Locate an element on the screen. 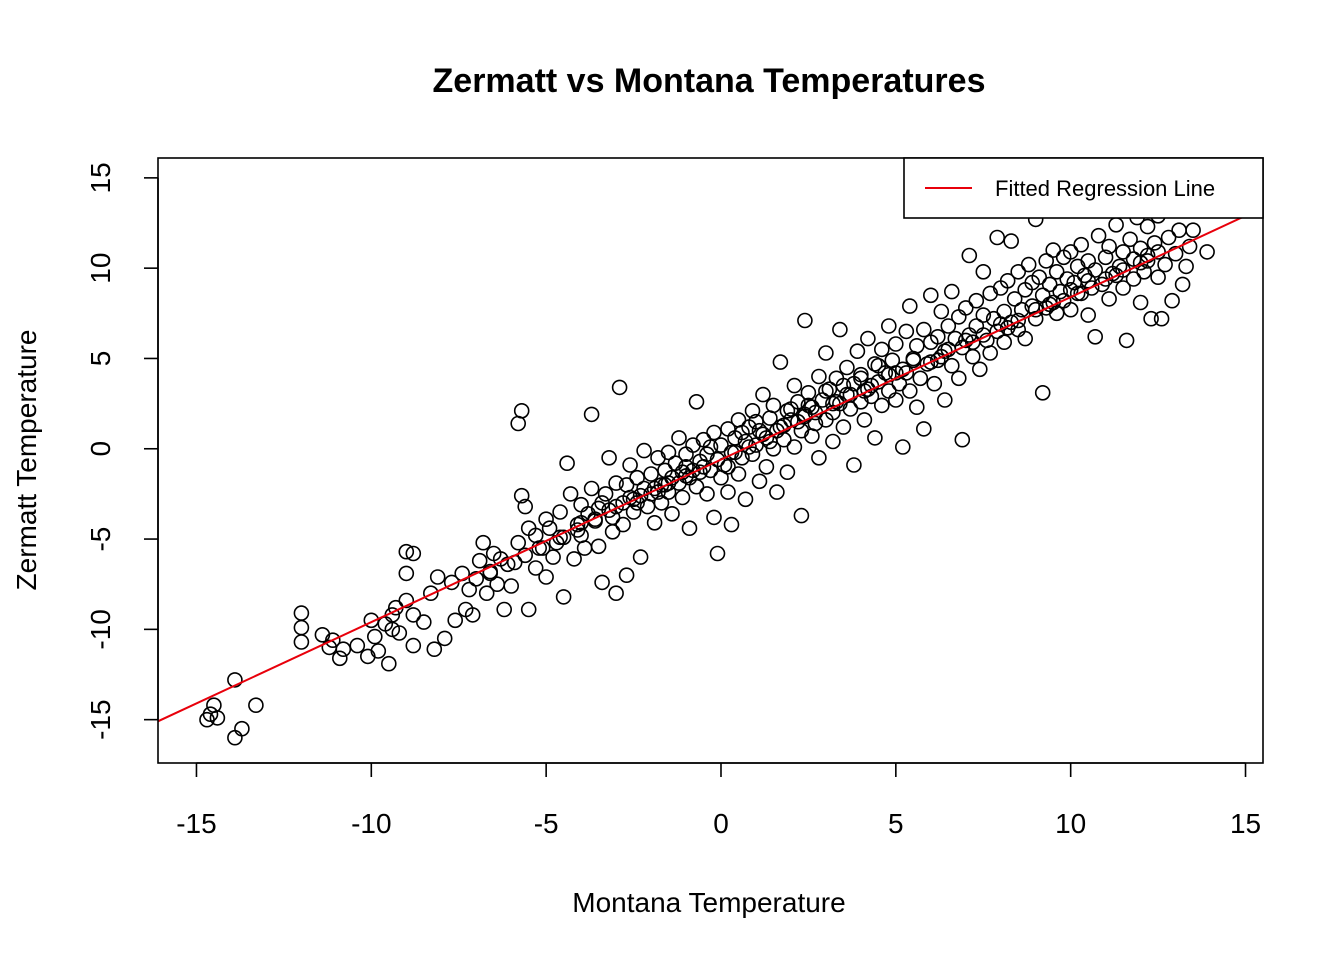 Image resolution: width=1344 pixels, height=960 pixels. y-tick-label: -10 is located at coordinates (100, 629).